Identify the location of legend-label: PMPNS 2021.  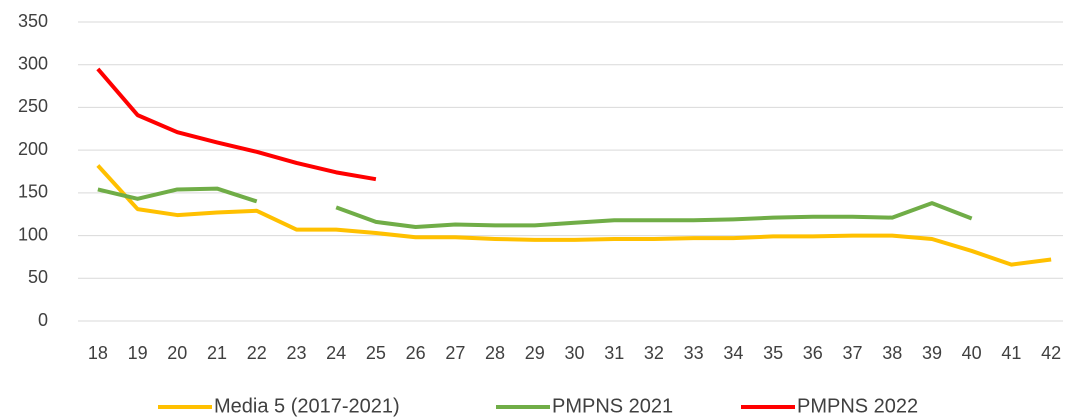
(612, 406).